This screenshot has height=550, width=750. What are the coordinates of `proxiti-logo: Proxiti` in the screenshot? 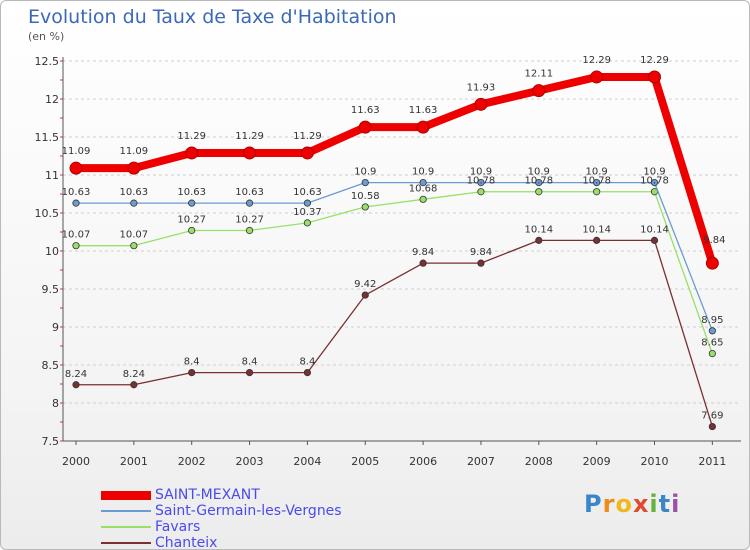 It's located at (632, 504).